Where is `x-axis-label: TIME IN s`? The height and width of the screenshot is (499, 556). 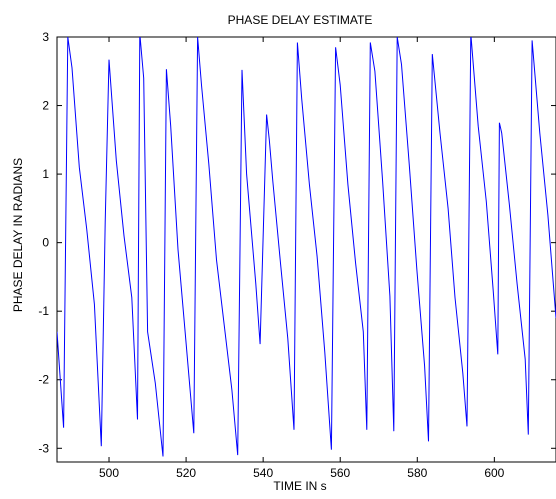
x-axis-label: TIME IN s is located at coordinates (299, 486).